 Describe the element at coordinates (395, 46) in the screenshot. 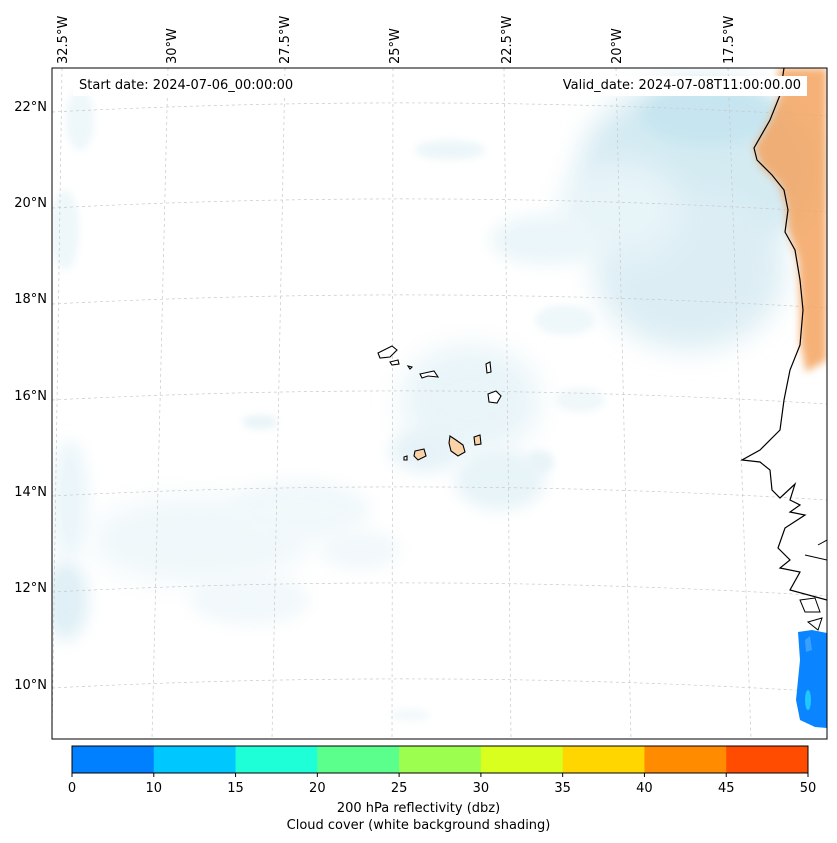

I see `lon-label: 25°W` at that location.